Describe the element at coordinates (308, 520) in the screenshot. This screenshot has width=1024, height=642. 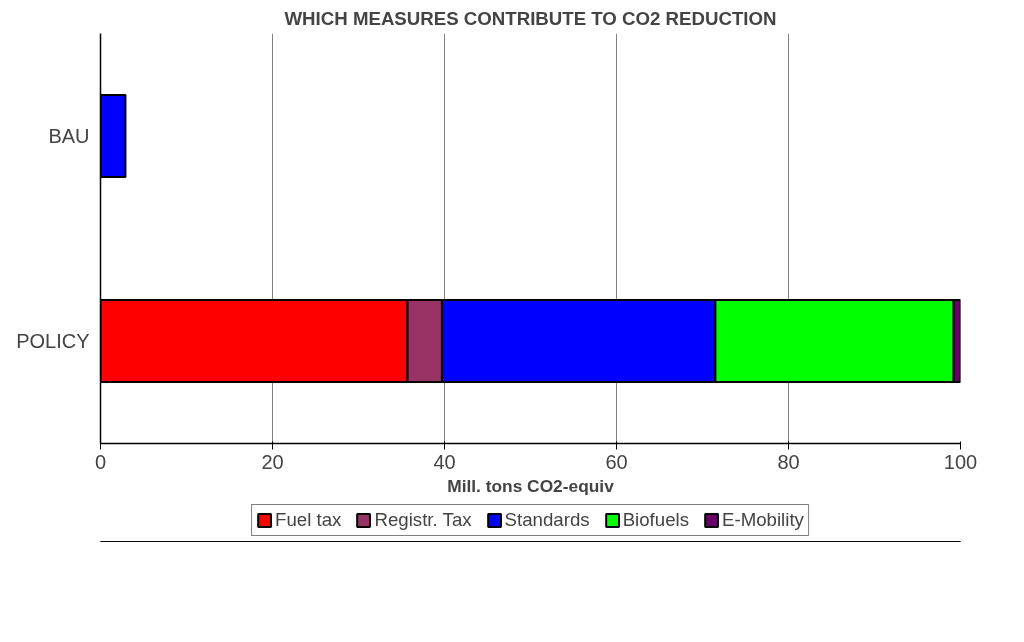
I see `legend-label: Fuel tax` at that location.